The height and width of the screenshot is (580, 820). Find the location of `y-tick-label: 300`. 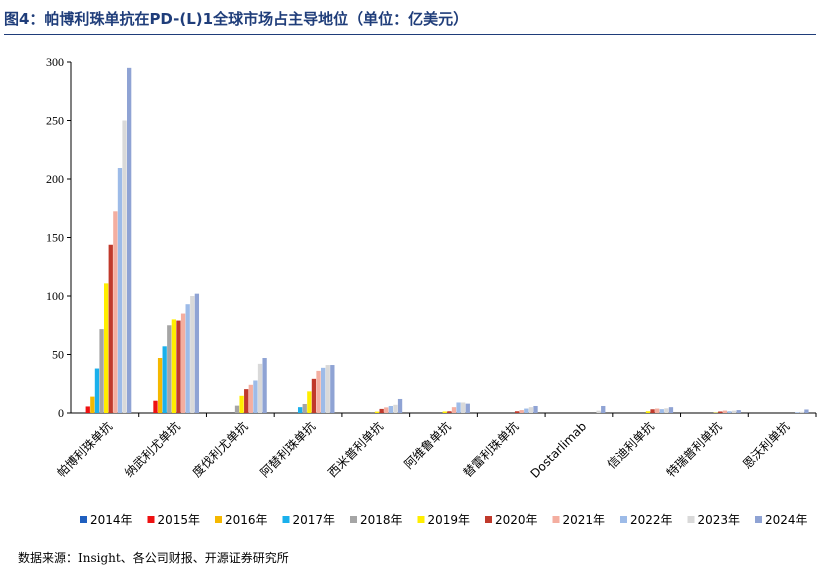

y-tick-label: 300 is located at coordinates (55, 62).